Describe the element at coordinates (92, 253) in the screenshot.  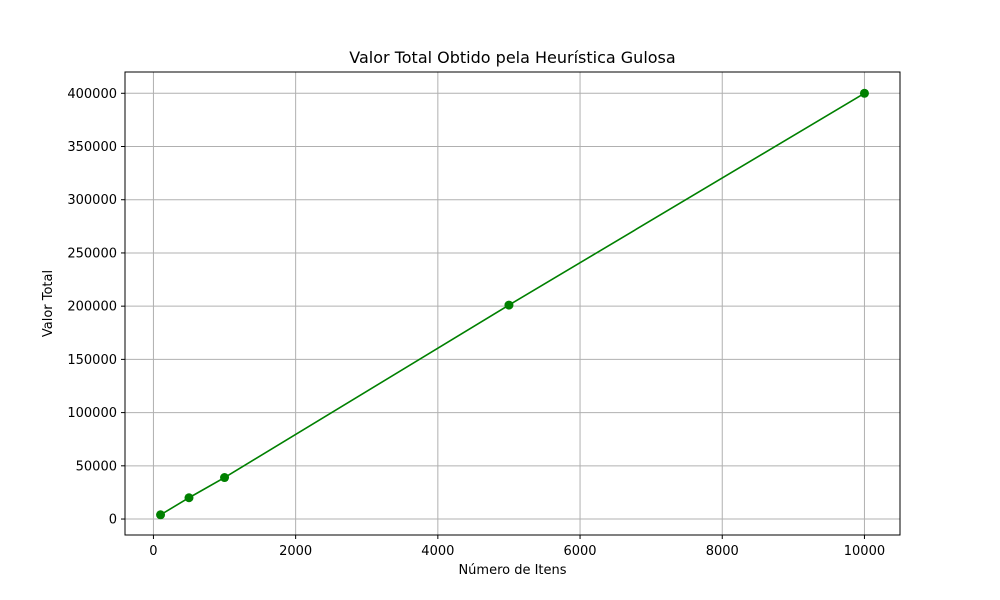
I see `y-tick-label: 250000` at that location.